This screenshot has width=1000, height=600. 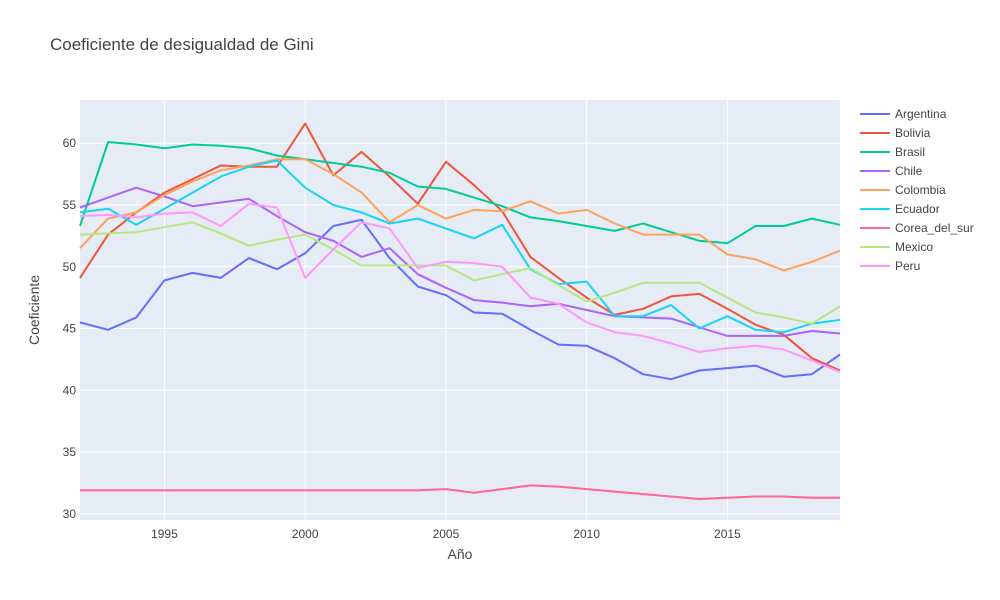 What do you see at coordinates (70, 267) in the screenshot?
I see `y-tick-label: 50` at bounding box center [70, 267].